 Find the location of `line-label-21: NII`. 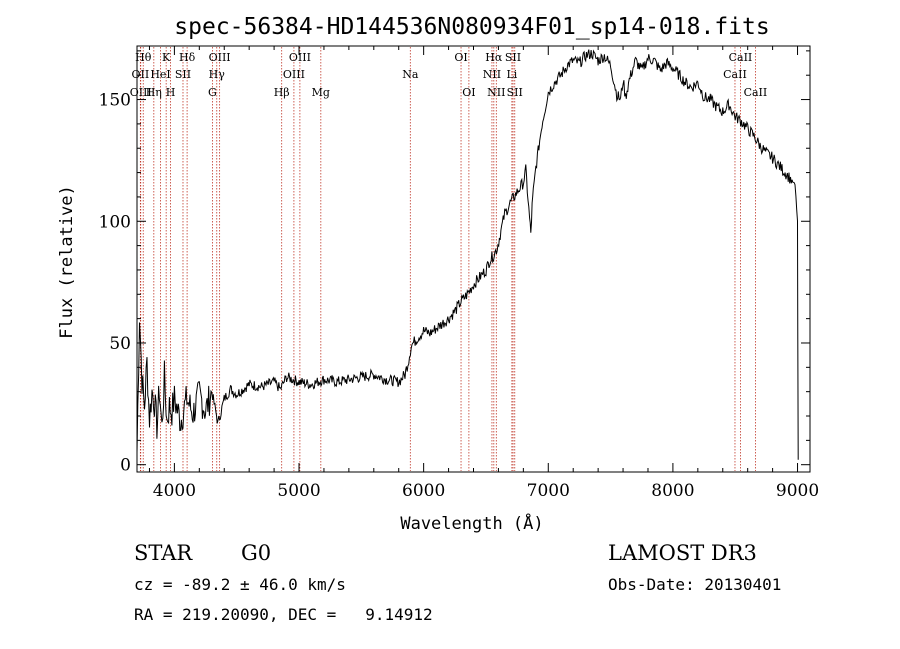

line-label-21: NII is located at coordinates (492, 74).